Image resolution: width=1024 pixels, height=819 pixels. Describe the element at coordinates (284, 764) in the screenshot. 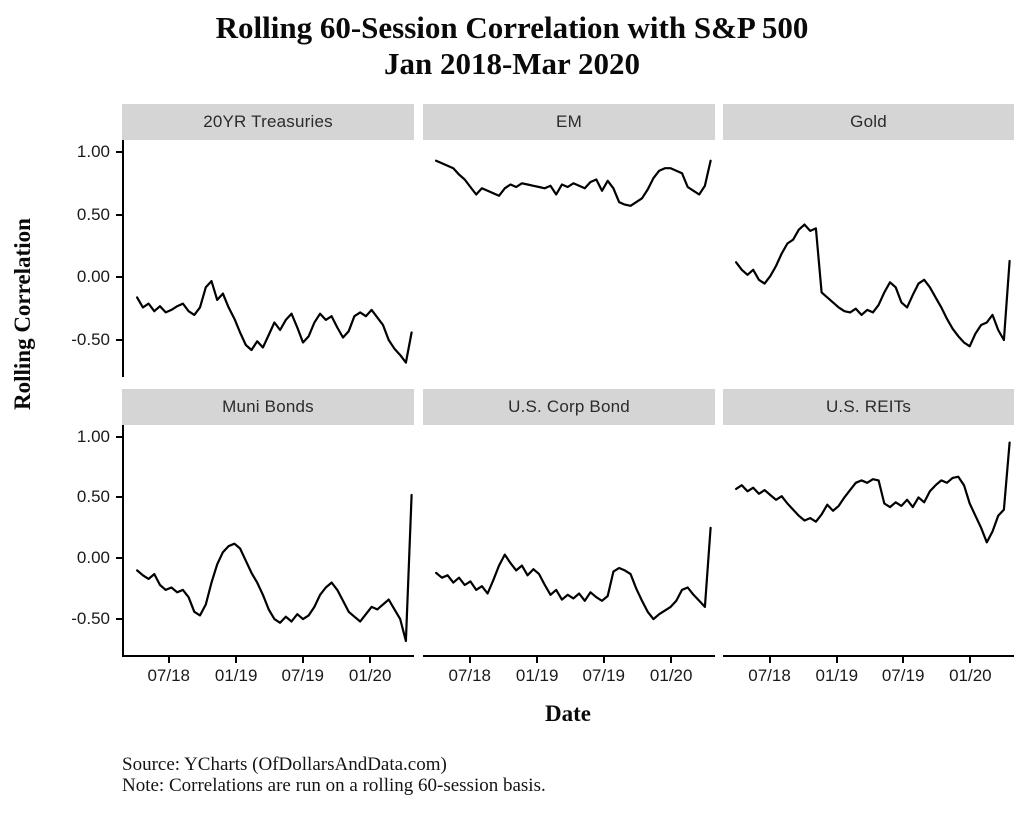

I see `source-line: Source: YCharts (OfDollarsAndData.com)` at that location.